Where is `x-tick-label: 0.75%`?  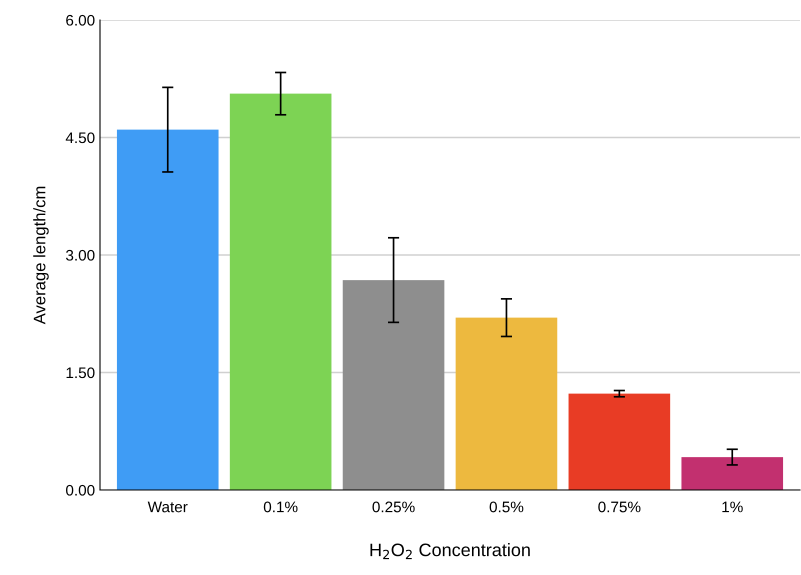 x-tick-label: 0.75% is located at coordinates (619, 507).